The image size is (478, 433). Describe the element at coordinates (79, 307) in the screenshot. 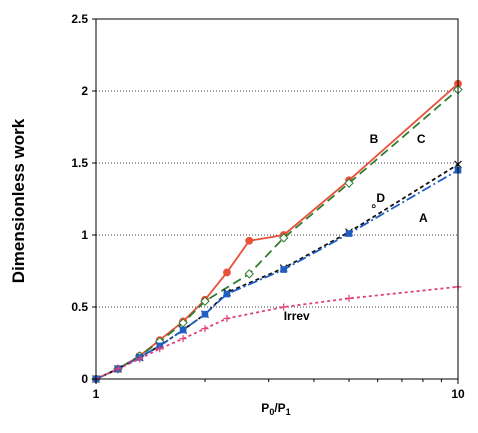

I see `y-tick-label-1: 0.5` at that location.